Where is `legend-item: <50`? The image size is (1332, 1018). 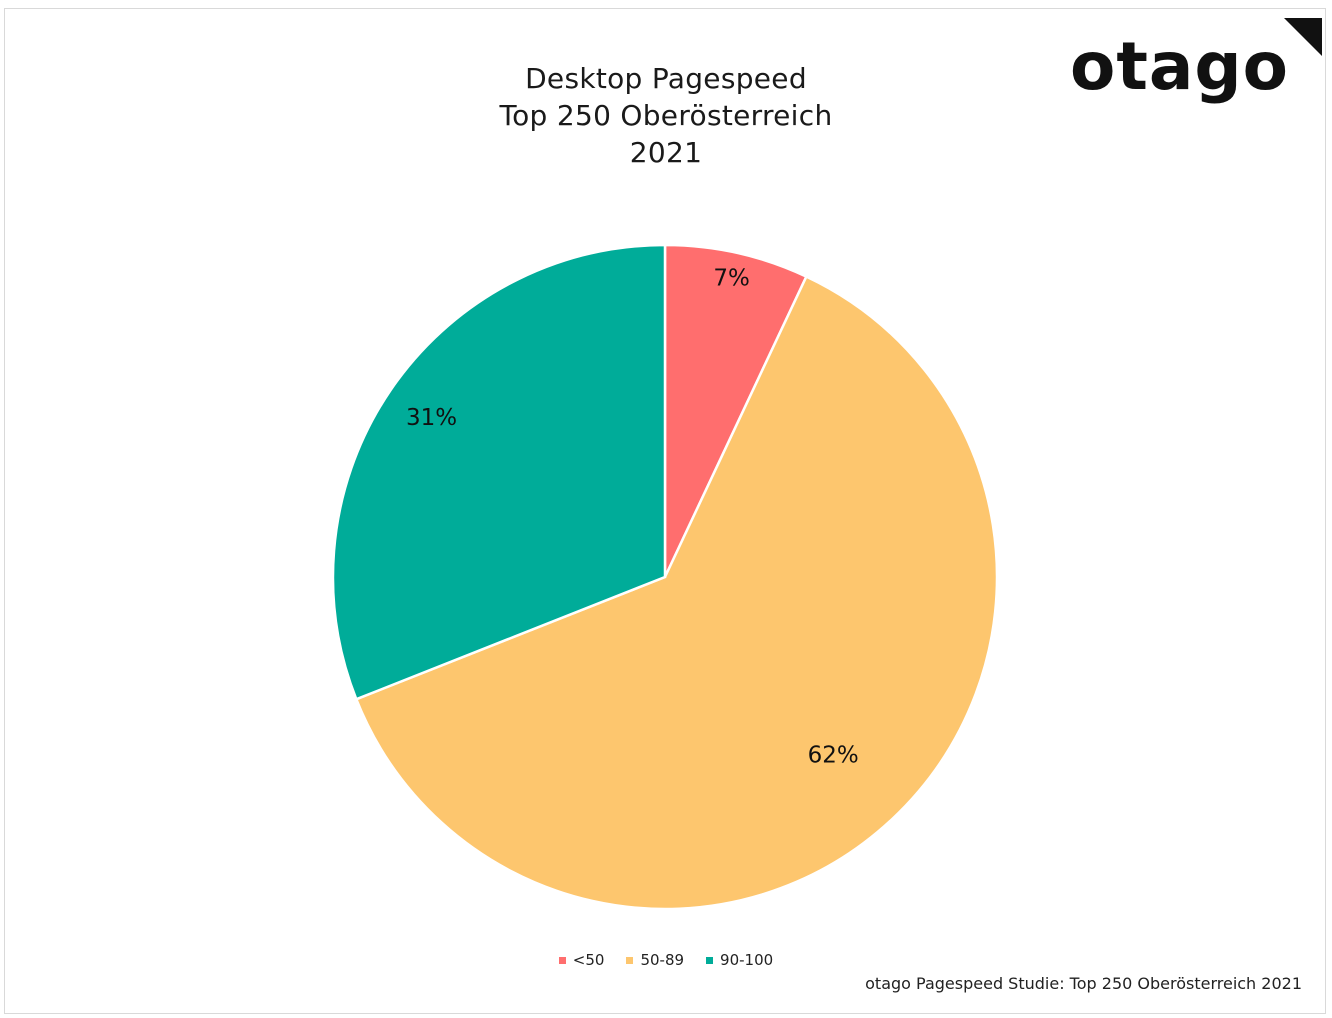
legend-item: <50 is located at coordinates (581, 960).